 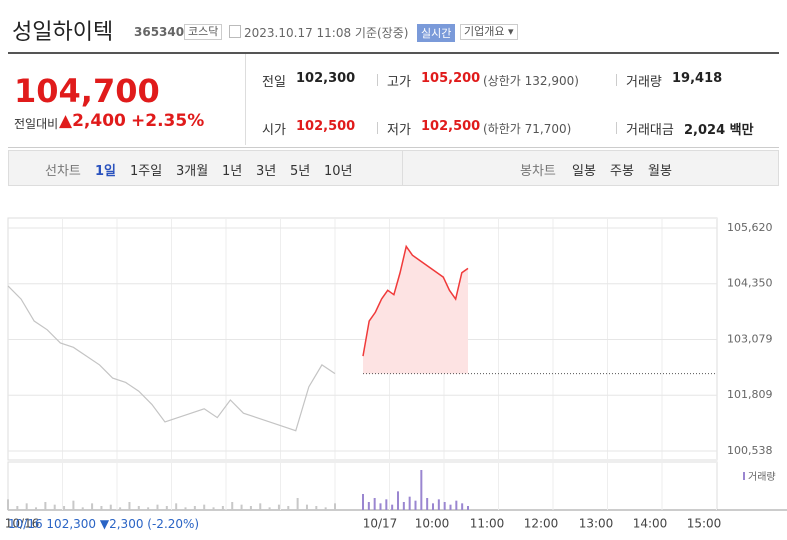 I want to click on footer: 10/16 102,300 ▼2,300 (-2.20%), so click(x=103, y=524).